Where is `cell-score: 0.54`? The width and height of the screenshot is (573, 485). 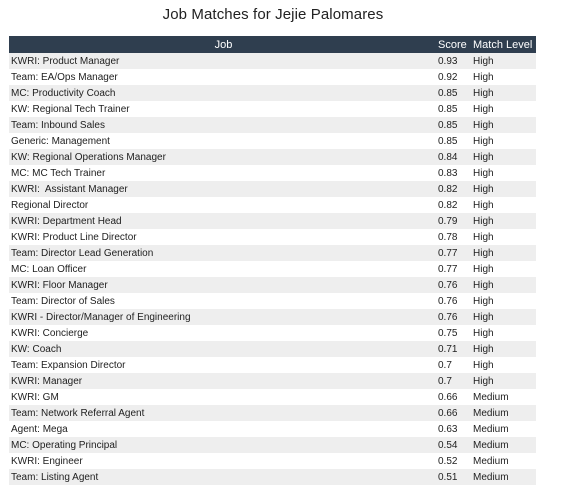
cell-score: 0.54 is located at coordinates (448, 445).